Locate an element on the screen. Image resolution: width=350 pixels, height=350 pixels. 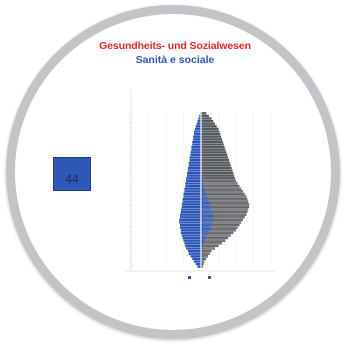
title-italian: Sanità e sociale is located at coordinates (175, 60).